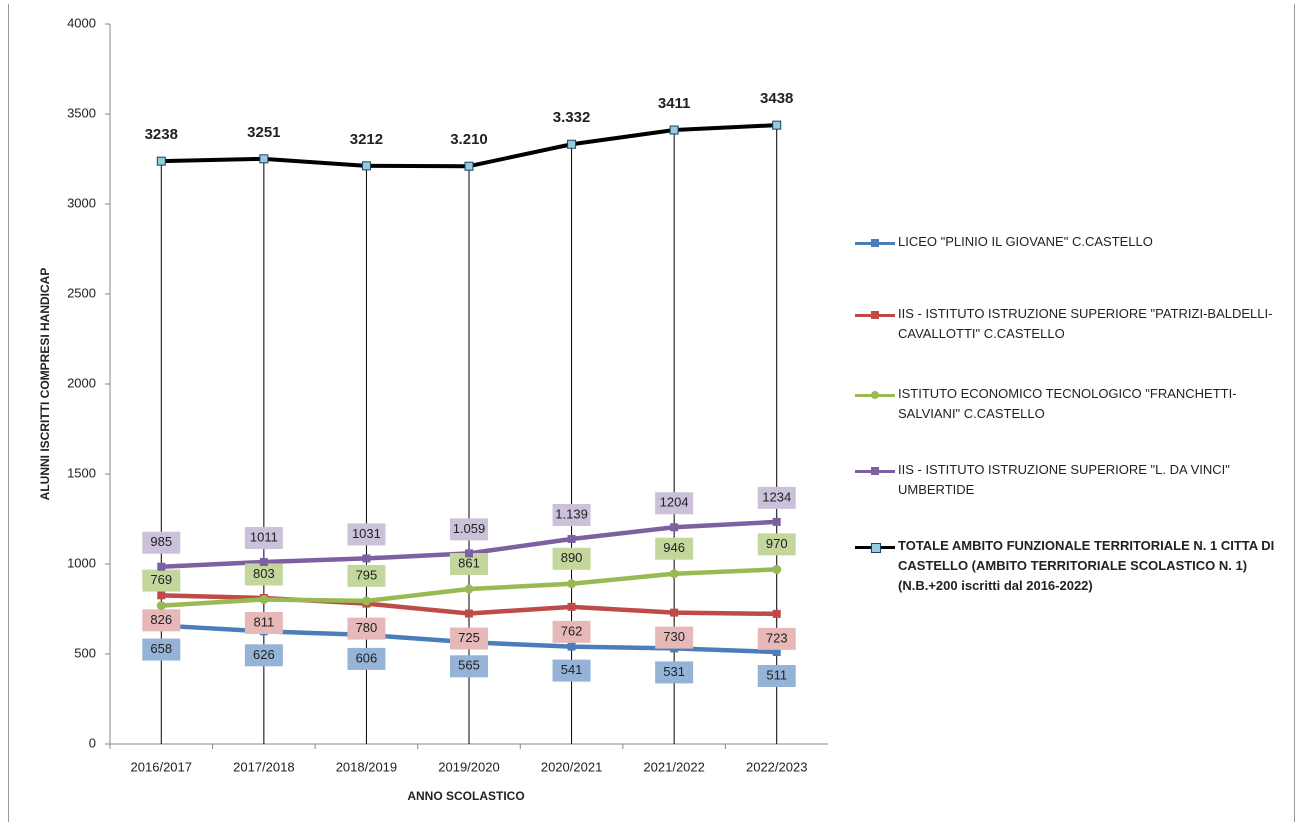 This screenshot has height=825, width=1301. Describe the element at coordinates (161, 134) in the screenshot. I see `data-label: 3238` at that location.